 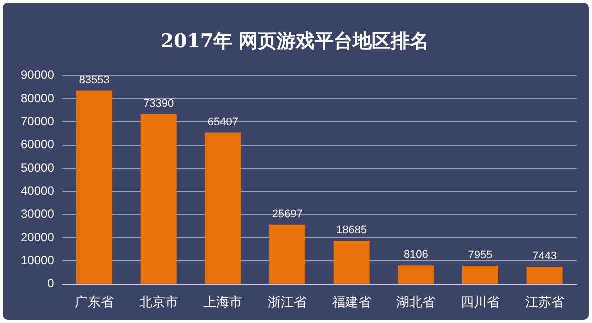 What do you see at coordinates (37, 121) in the screenshot?
I see `y-tick-label: 70000` at bounding box center [37, 121].